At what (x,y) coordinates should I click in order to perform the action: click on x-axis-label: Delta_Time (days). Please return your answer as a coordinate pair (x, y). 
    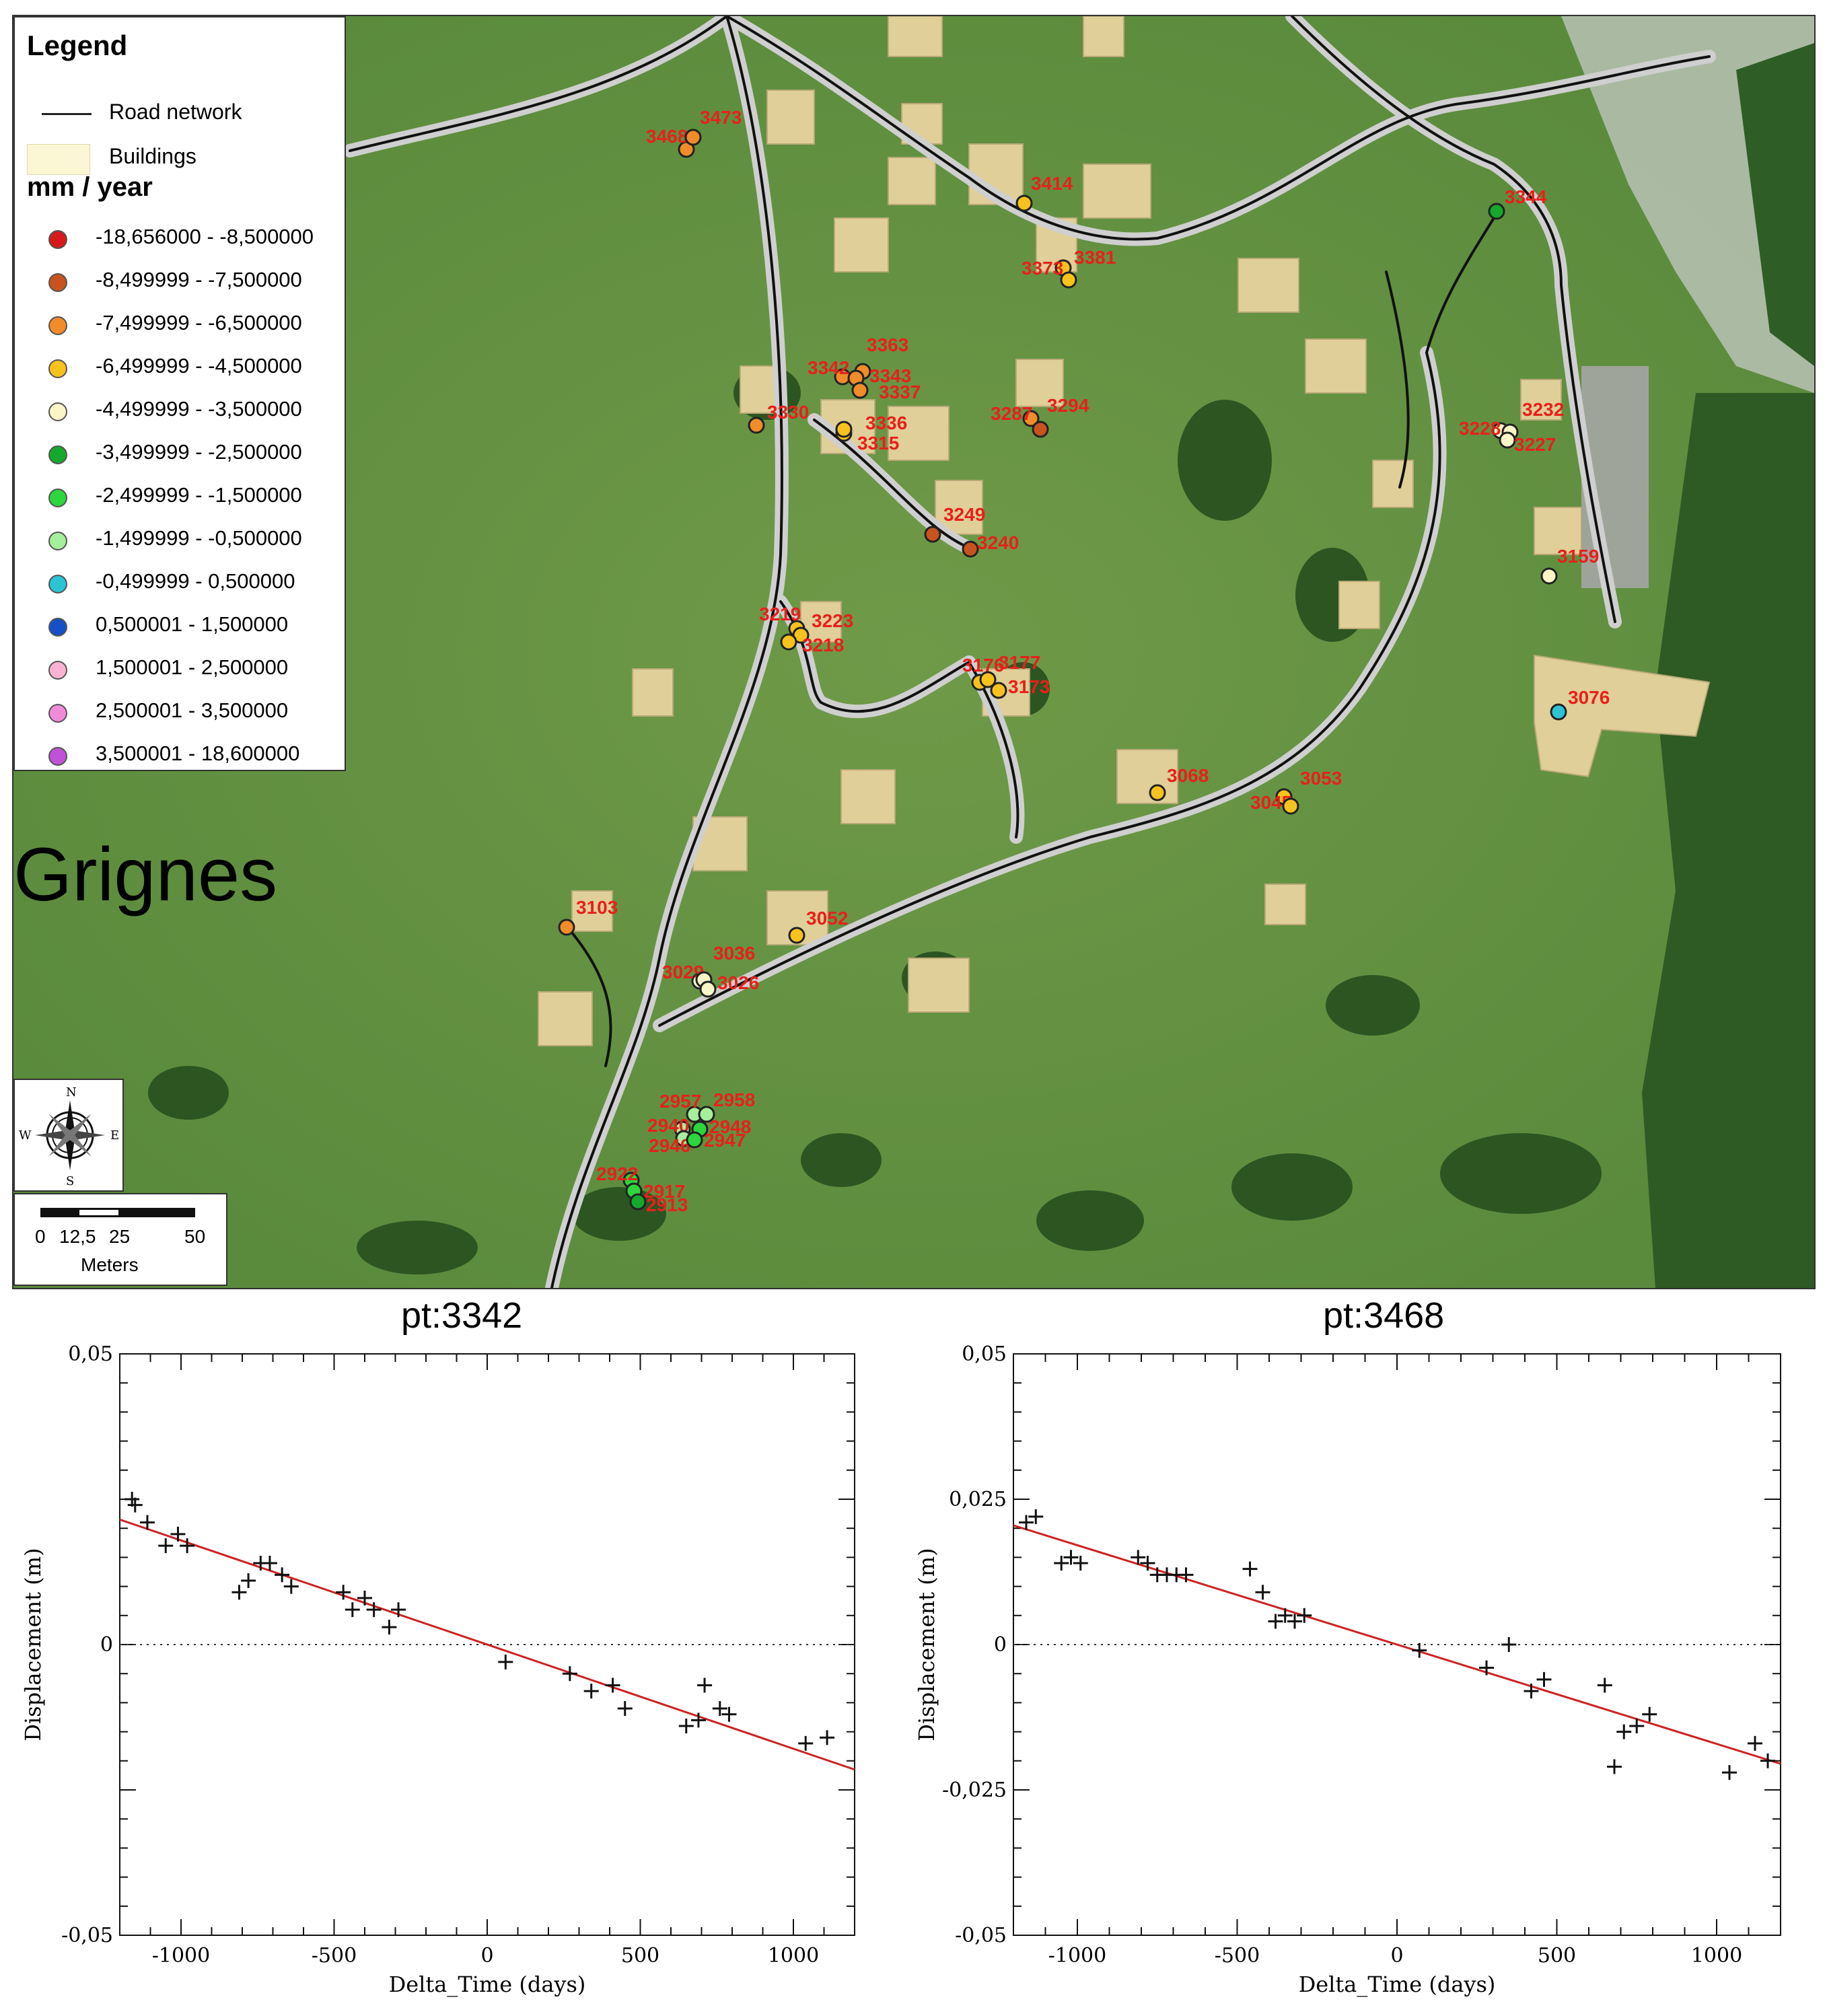
    Looking at the image, I should click on (1397, 1984).